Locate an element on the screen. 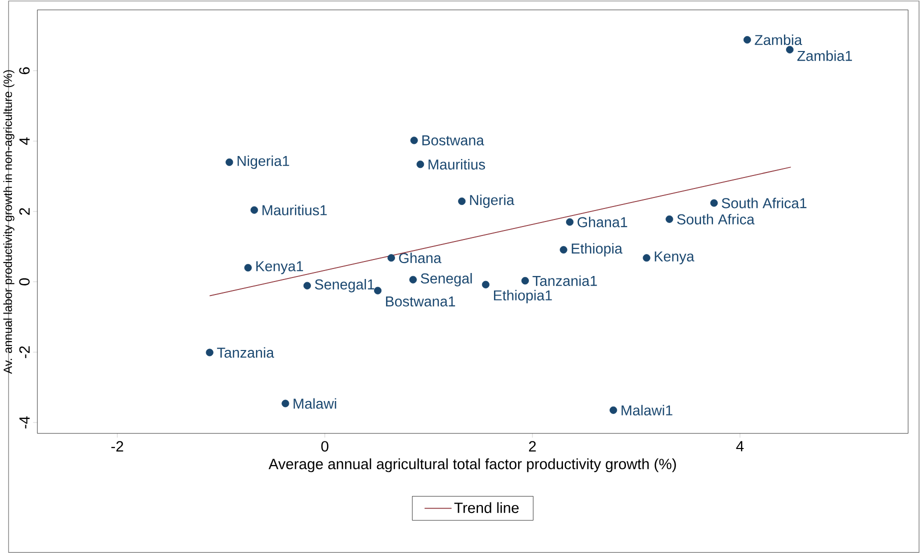 Image resolution: width=920 pixels, height=553 pixels. data-label: Mauritius is located at coordinates (457, 164).